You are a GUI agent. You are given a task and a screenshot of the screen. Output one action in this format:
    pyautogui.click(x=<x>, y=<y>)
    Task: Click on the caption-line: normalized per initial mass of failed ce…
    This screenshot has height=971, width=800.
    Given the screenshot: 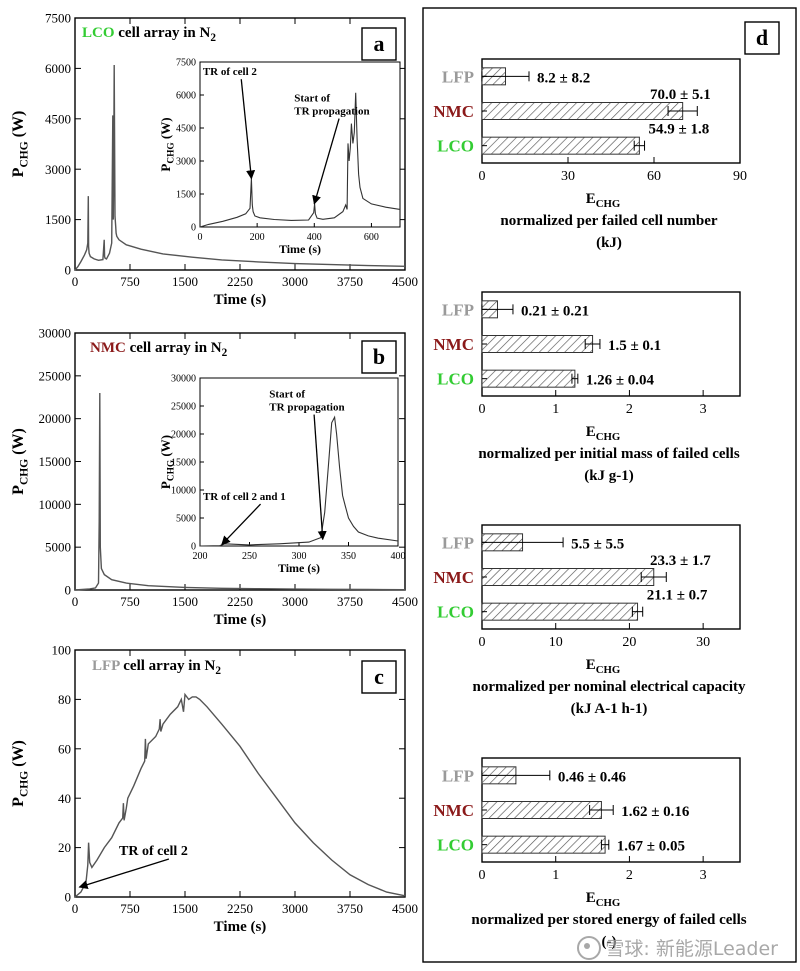 What is the action you would take?
    pyautogui.click(x=609, y=454)
    